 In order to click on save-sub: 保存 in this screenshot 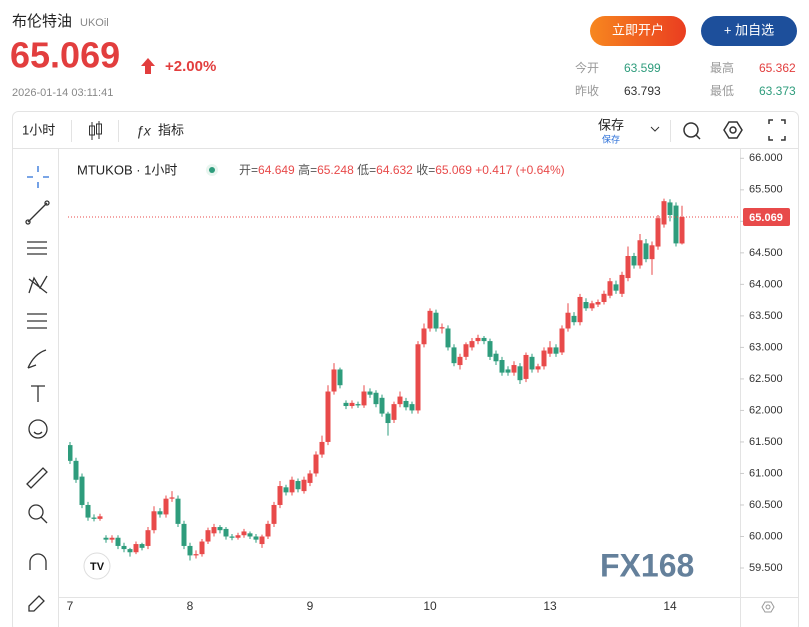, I will do `click(611, 138)`.